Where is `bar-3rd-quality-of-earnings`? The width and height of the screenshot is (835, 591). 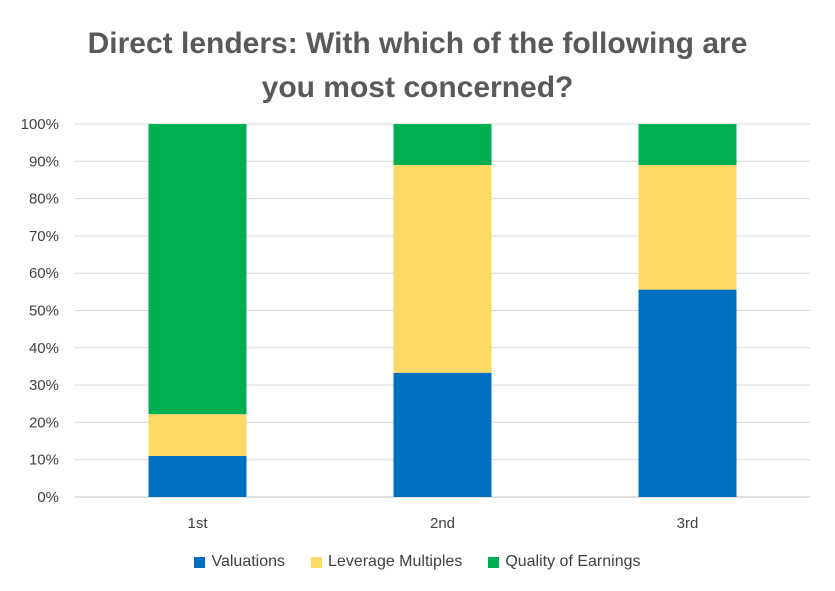 bar-3rd-quality-of-earnings is located at coordinates (687, 145).